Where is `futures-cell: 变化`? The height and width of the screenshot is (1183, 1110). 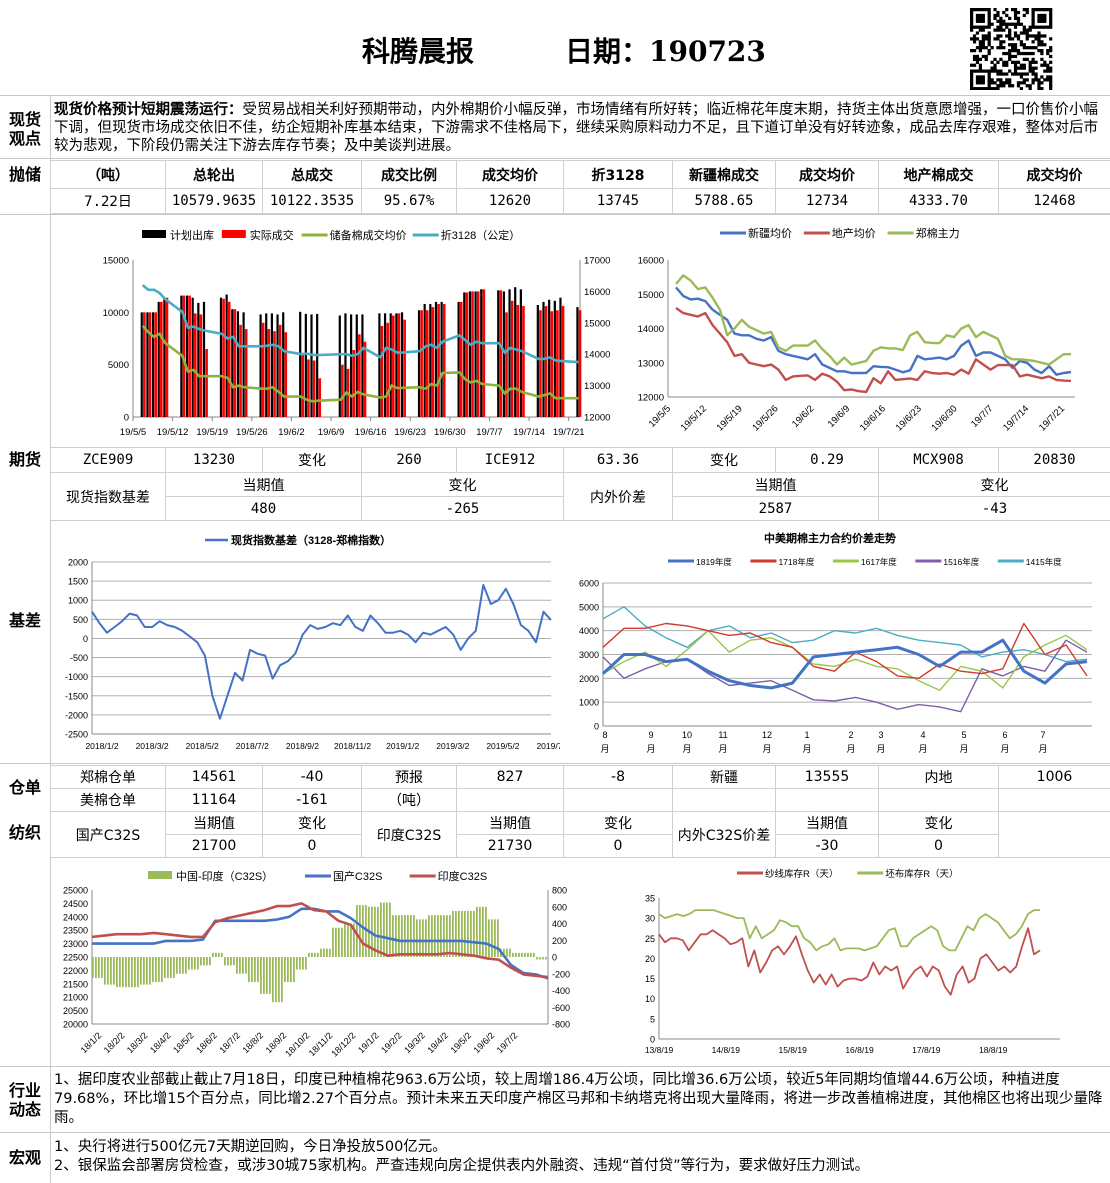
futures-cell: 变化 is located at coordinates (724, 460).